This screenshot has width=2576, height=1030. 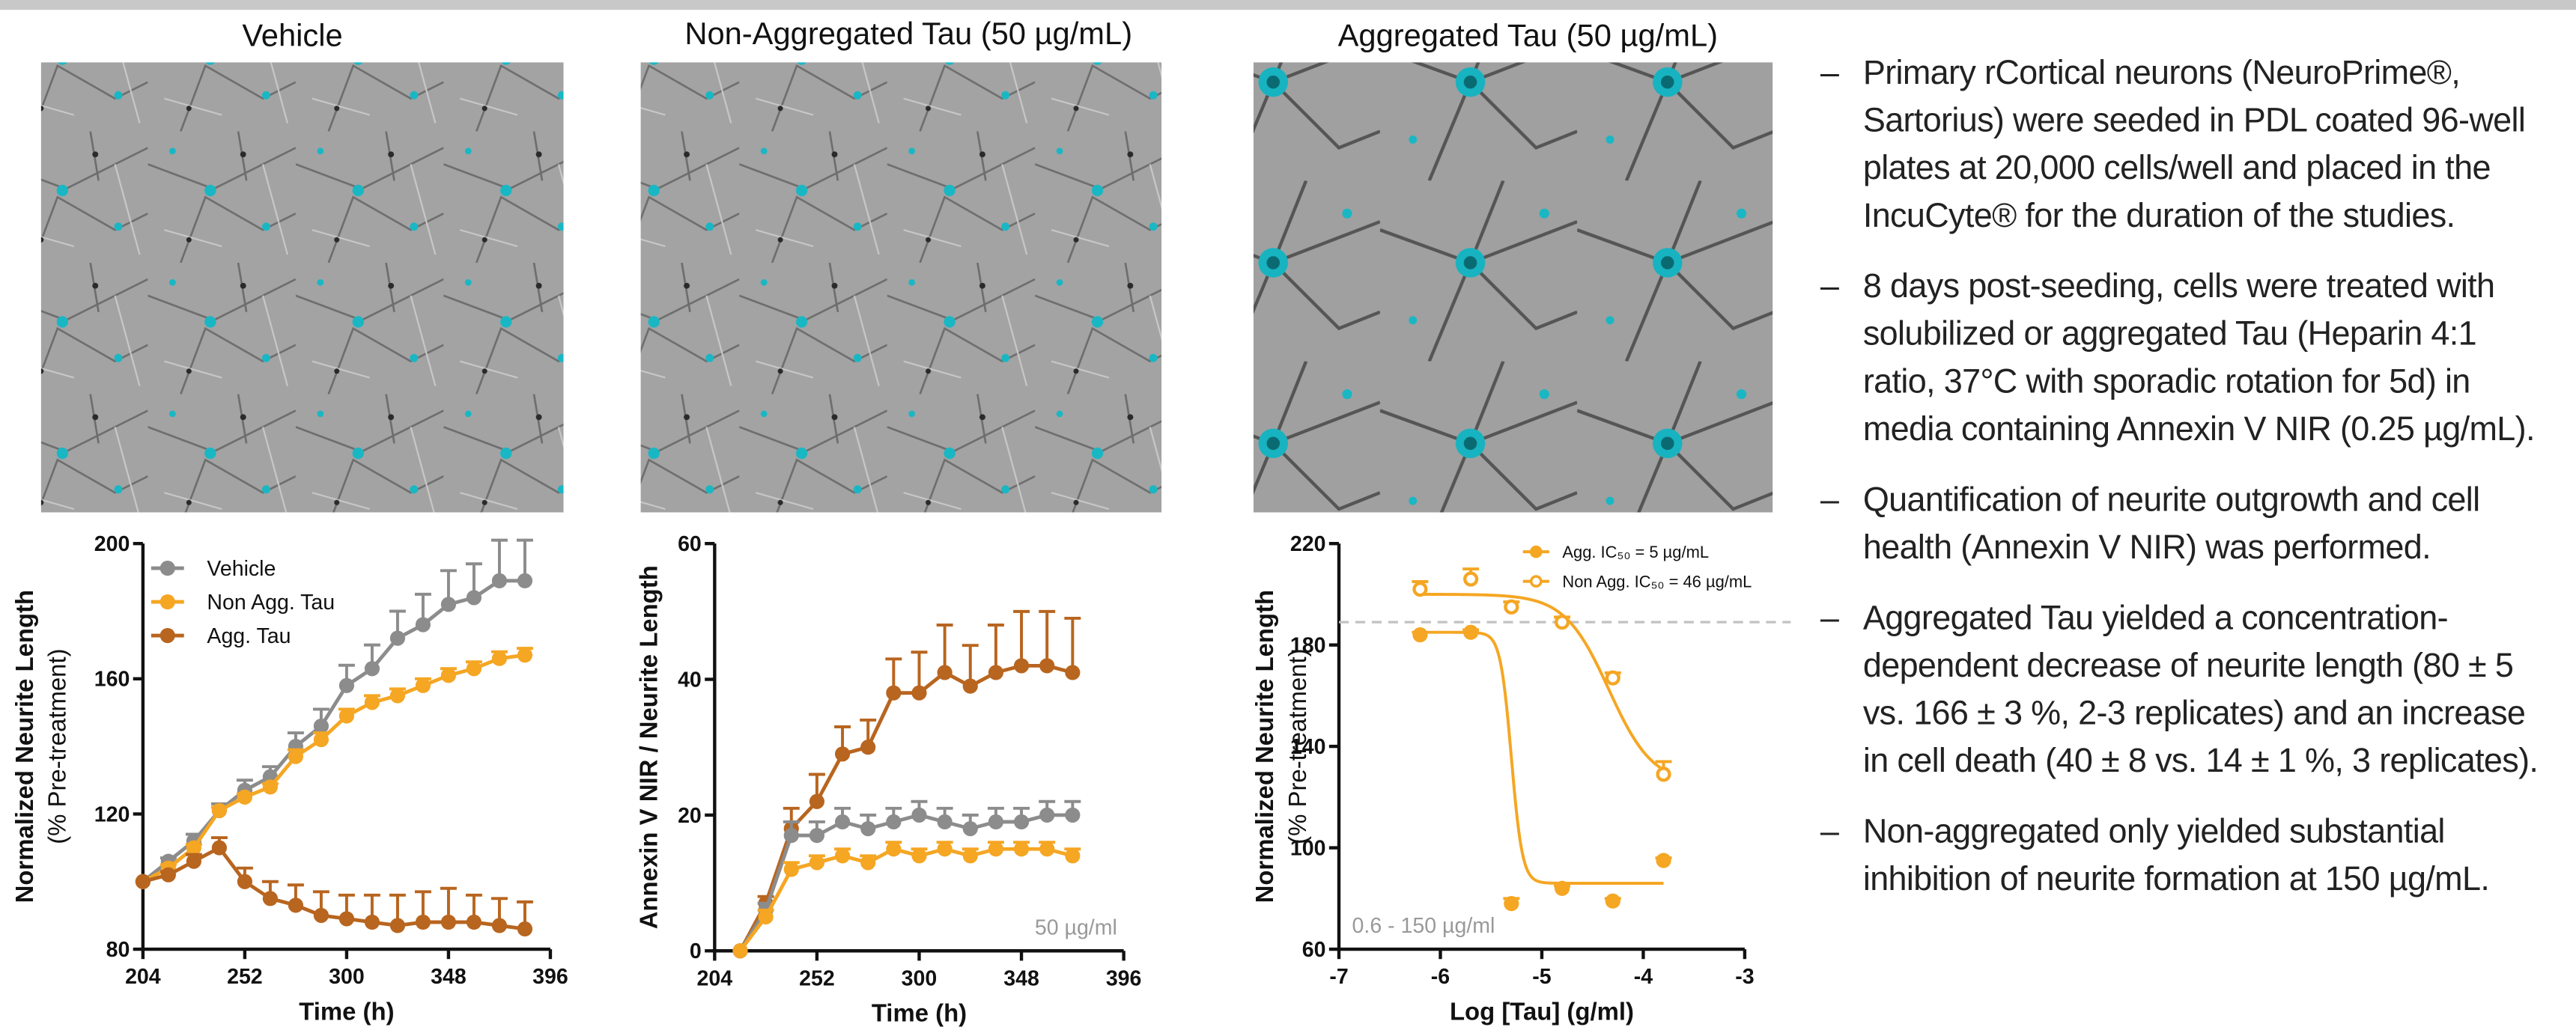 What do you see at coordinates (1542, 1011) in the screenshot?
I see `x-axis-title: Log [Tau] (g/ml)` at bounding box center [1542, 1011].